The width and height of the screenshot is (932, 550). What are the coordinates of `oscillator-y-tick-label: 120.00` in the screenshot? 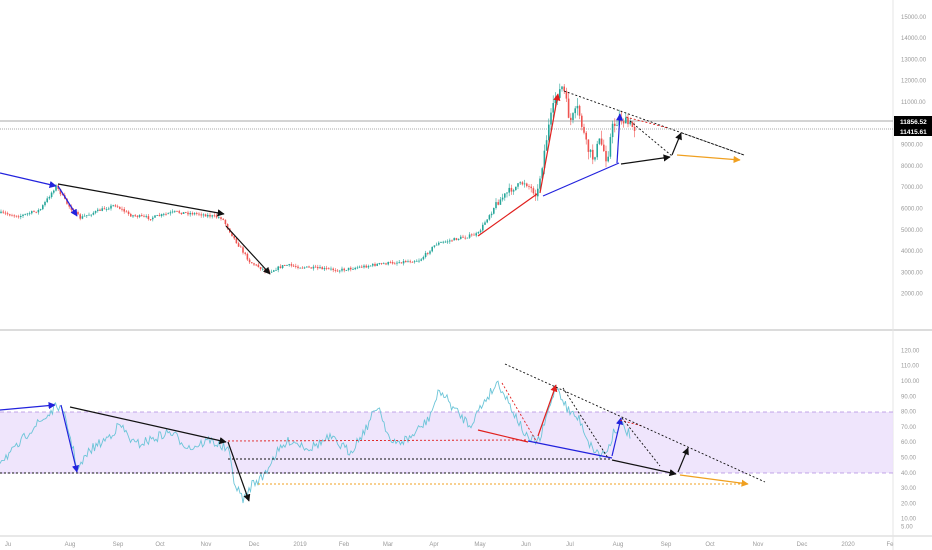 It's located at (910, 351).